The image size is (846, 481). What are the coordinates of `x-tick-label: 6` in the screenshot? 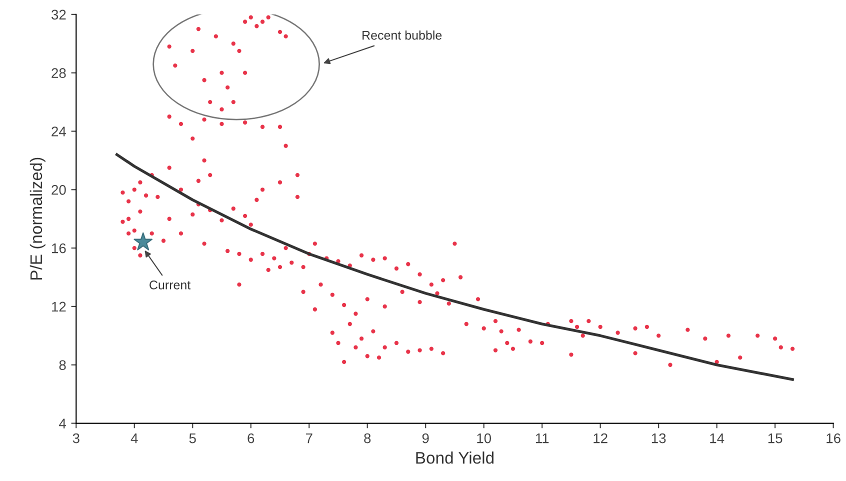 It's located at (251, 438).